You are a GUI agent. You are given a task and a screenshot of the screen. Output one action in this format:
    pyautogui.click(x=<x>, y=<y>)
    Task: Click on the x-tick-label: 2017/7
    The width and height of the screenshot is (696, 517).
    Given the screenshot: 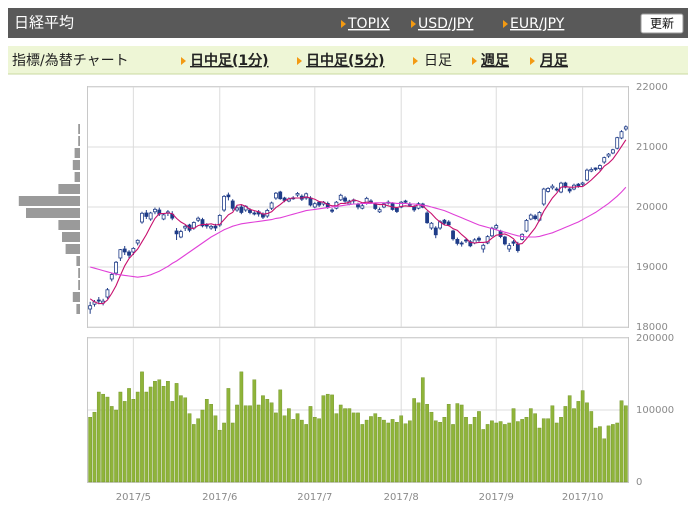 What is the action you would take?
    pyautogui.click(x=314, y=497)
    